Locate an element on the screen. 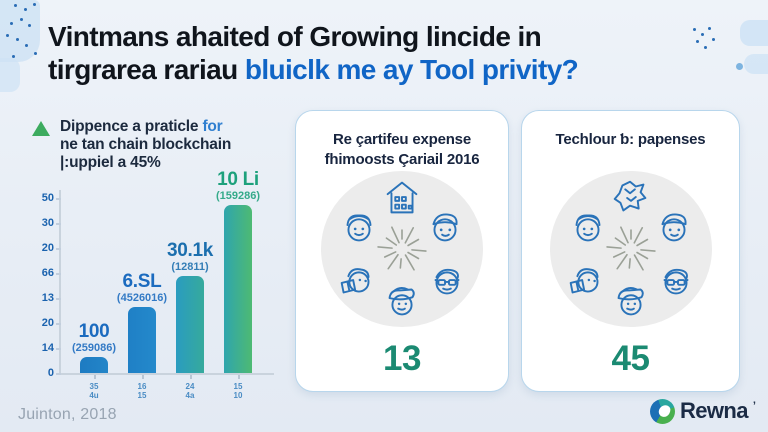 This screenshot has height=432, width=768. card-papenses-value: 45 is located at coordinates (630, 358).